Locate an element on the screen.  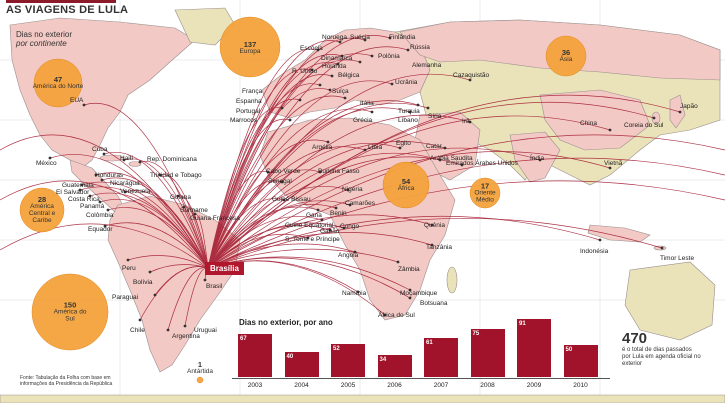
total-days-value: 470 is located at coordinates (635, 338).